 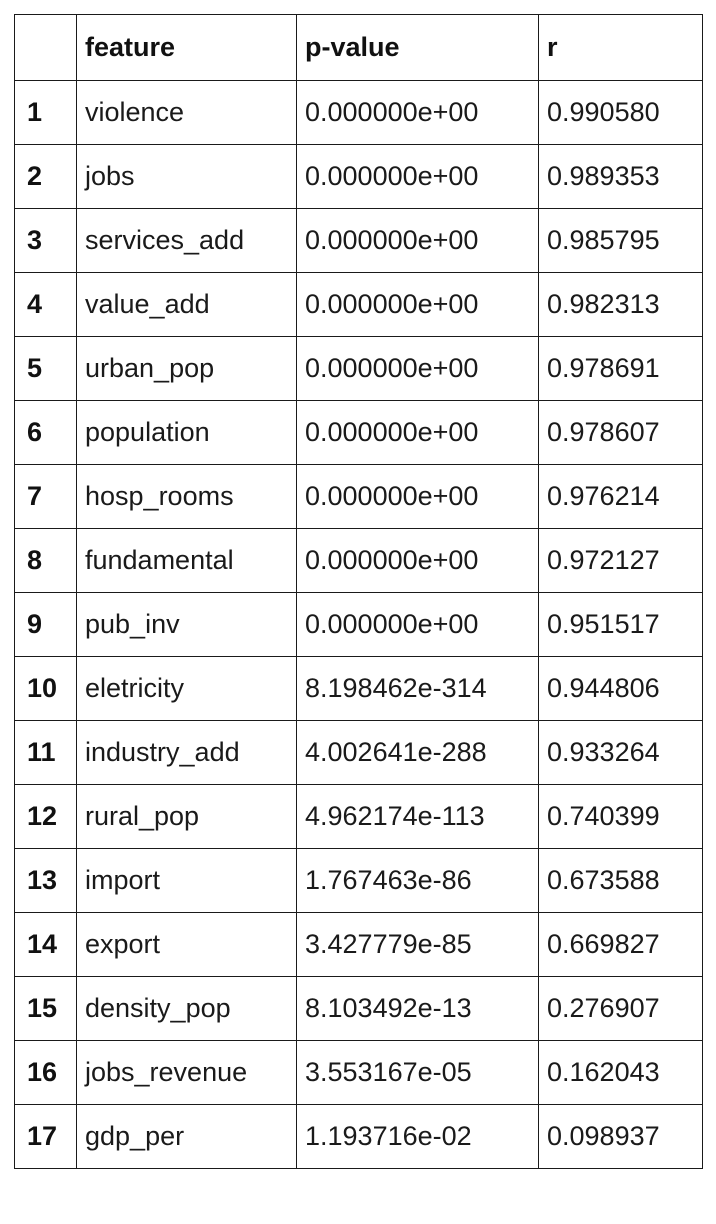 I want to click on p-value-cell: 1.193716e-02, so click(x=417, y=1136).